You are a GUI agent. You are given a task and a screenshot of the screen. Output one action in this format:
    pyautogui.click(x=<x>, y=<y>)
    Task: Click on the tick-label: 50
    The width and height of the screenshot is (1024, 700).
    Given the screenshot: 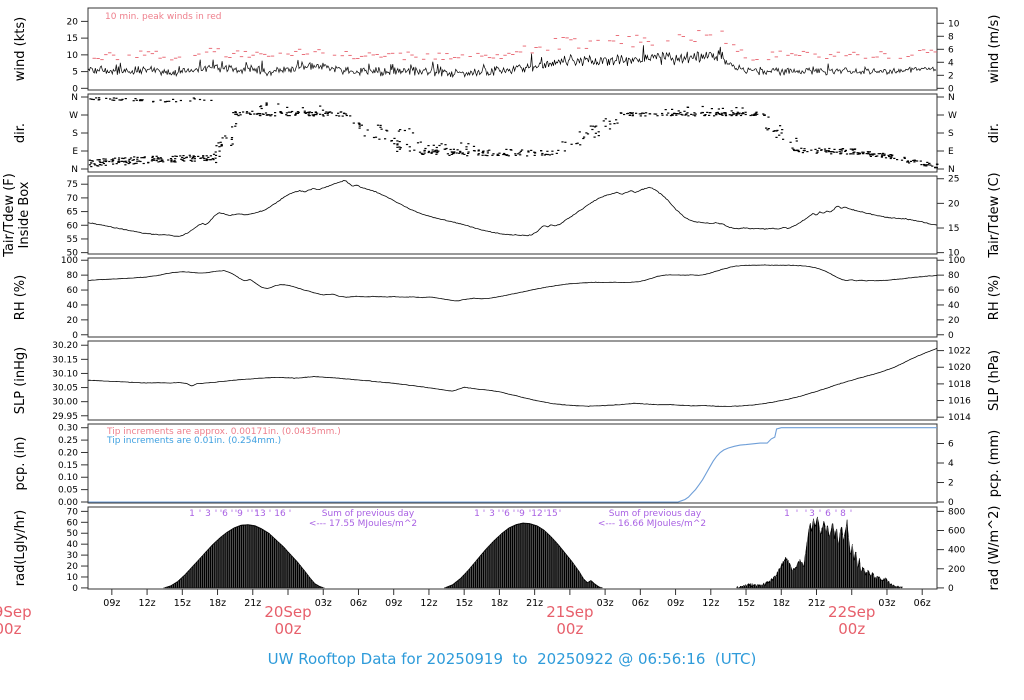 What is the action you would take?
    pyautogui.click(x=73, y=534)
    